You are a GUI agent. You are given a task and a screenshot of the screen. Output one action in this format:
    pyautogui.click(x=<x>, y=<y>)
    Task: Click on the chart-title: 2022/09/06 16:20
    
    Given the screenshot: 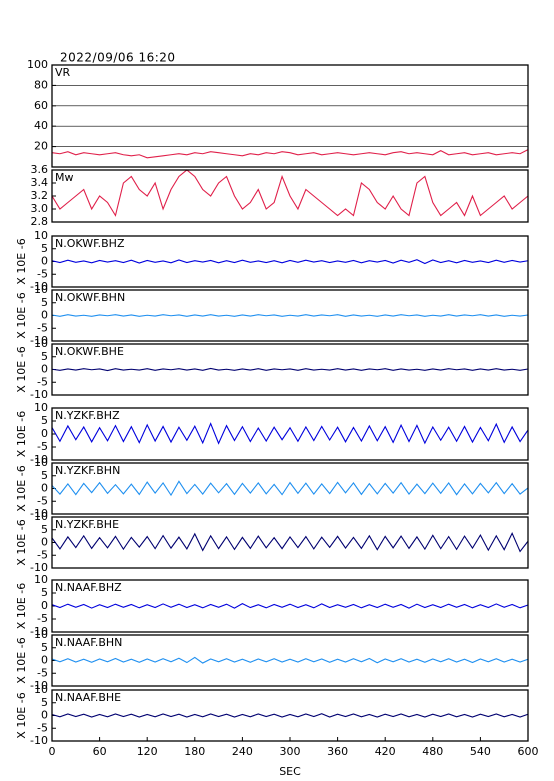 What is the action you would take?
    pyautogui.click(x=118, y=58)
    